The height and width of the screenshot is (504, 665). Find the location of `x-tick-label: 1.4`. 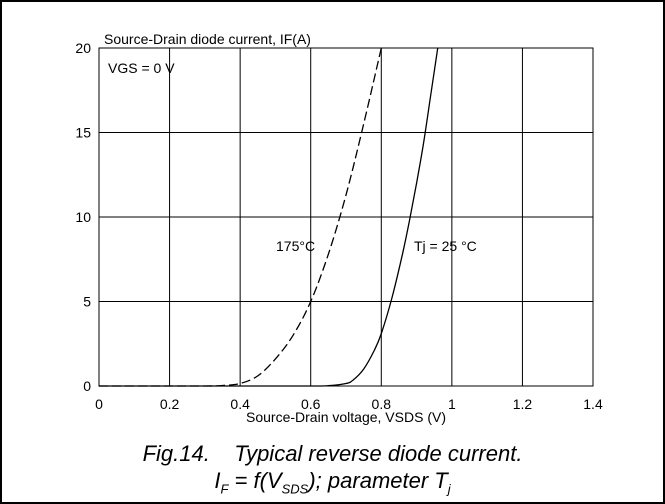

x-tick-label: 1.4 is located at coordinates (593, 404).